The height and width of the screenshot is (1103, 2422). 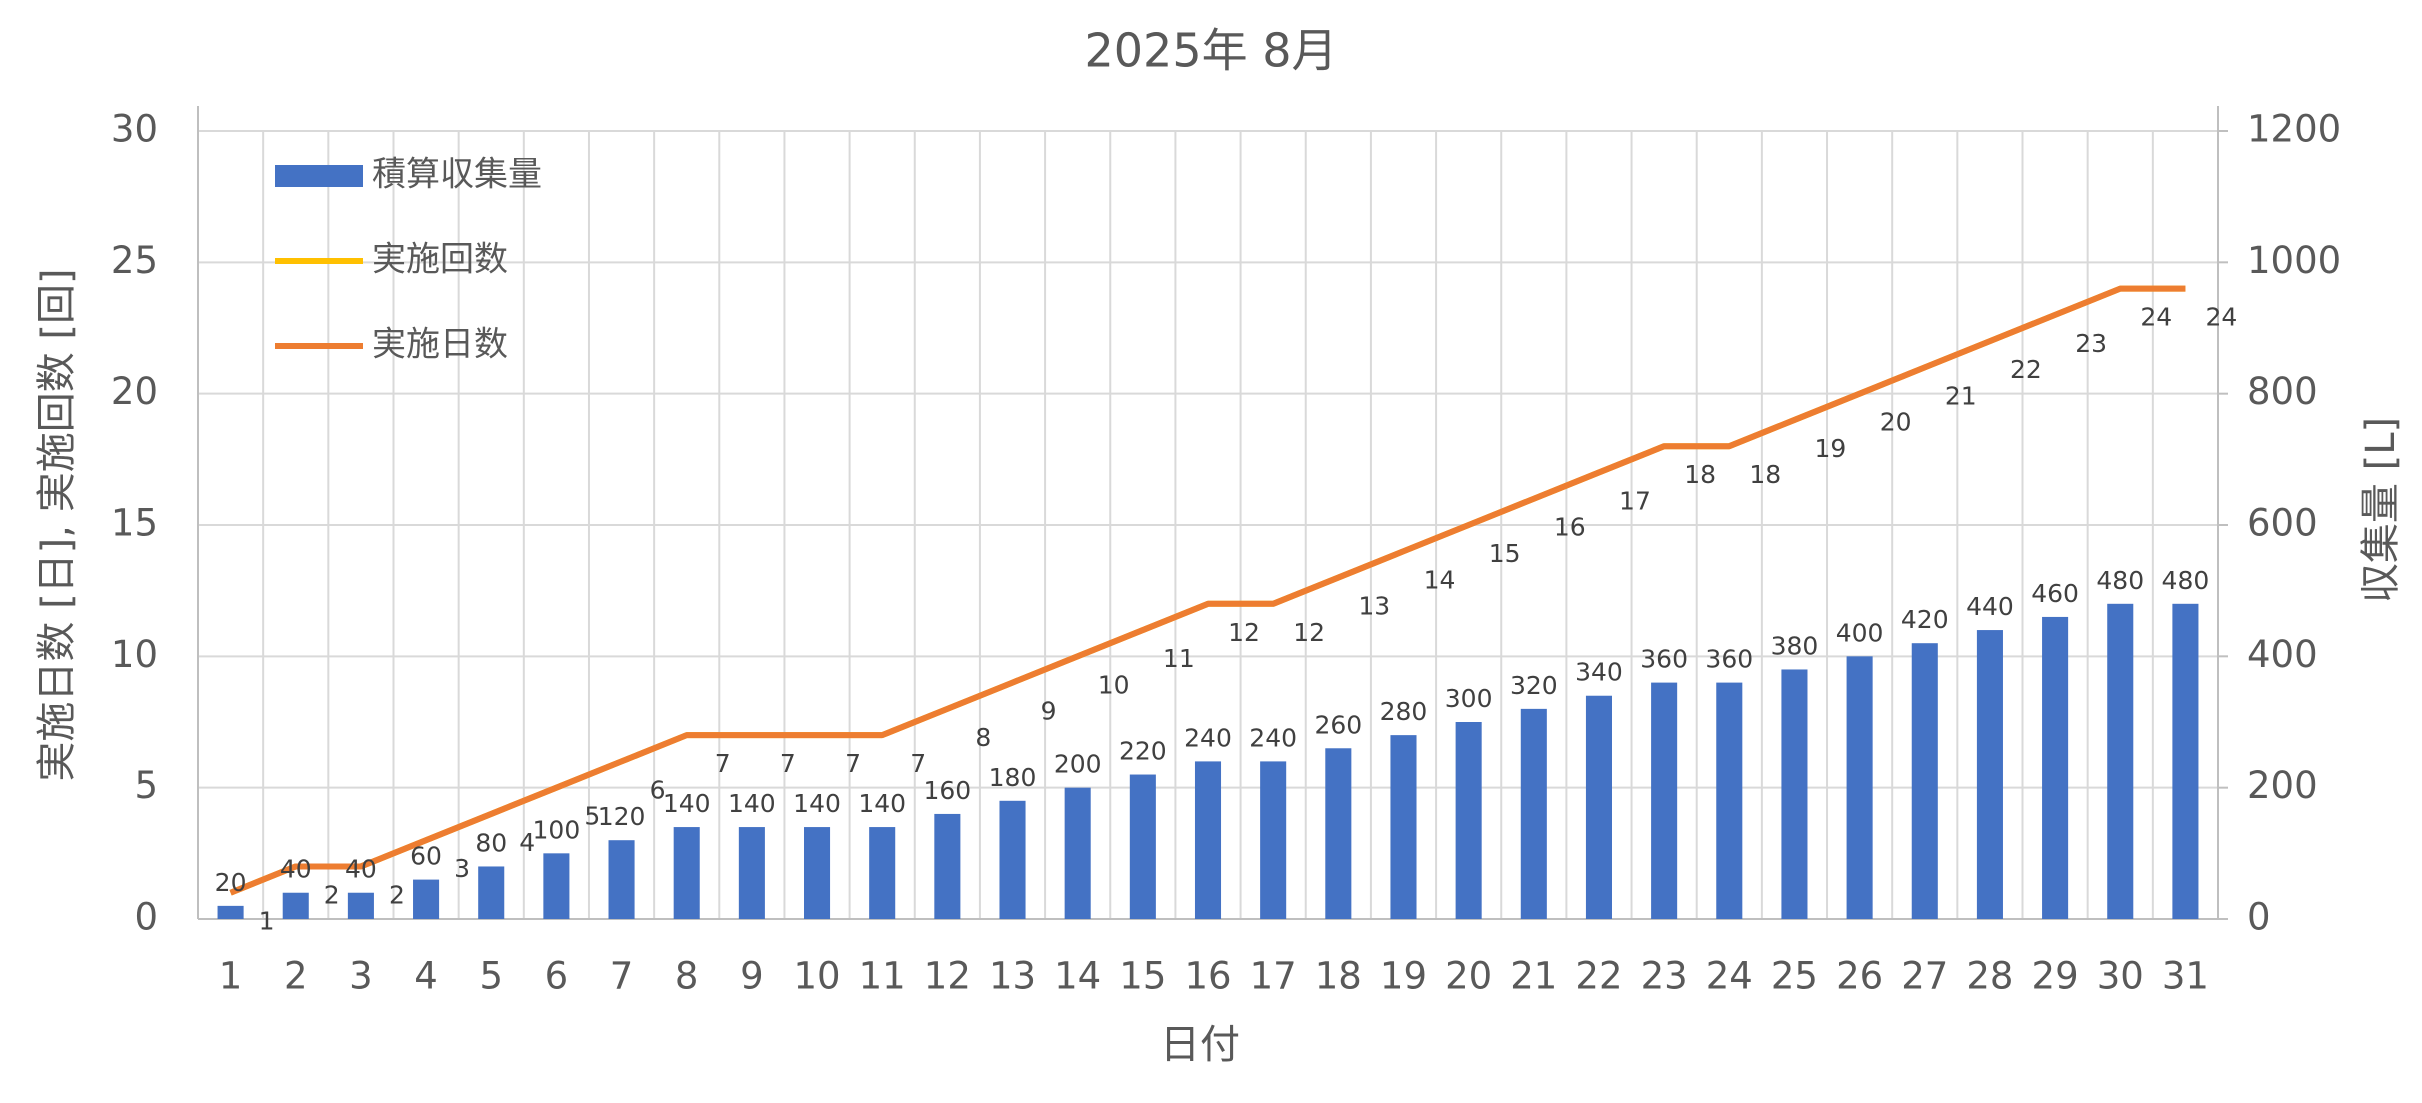 I want to click on line-value-label: 17, so click(x=1635, y=500).